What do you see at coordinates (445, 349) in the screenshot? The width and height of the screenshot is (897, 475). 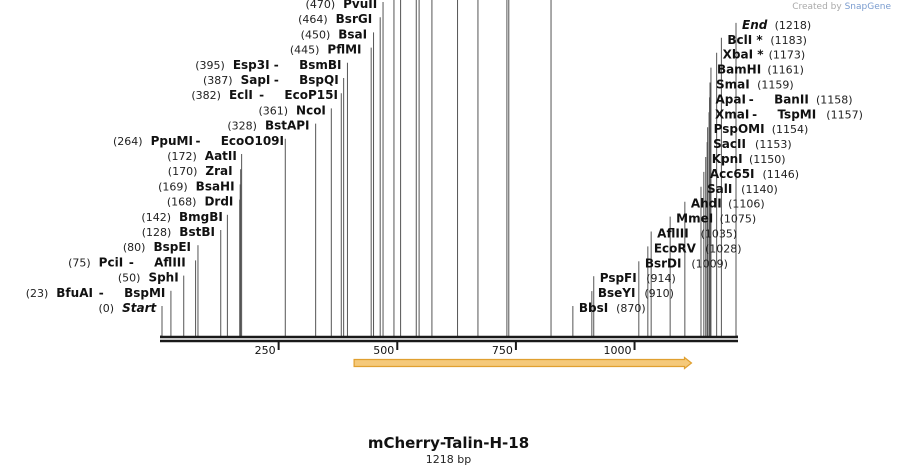 I see `ruler: 250 500 750 1000` at bounding box center [445, 349].